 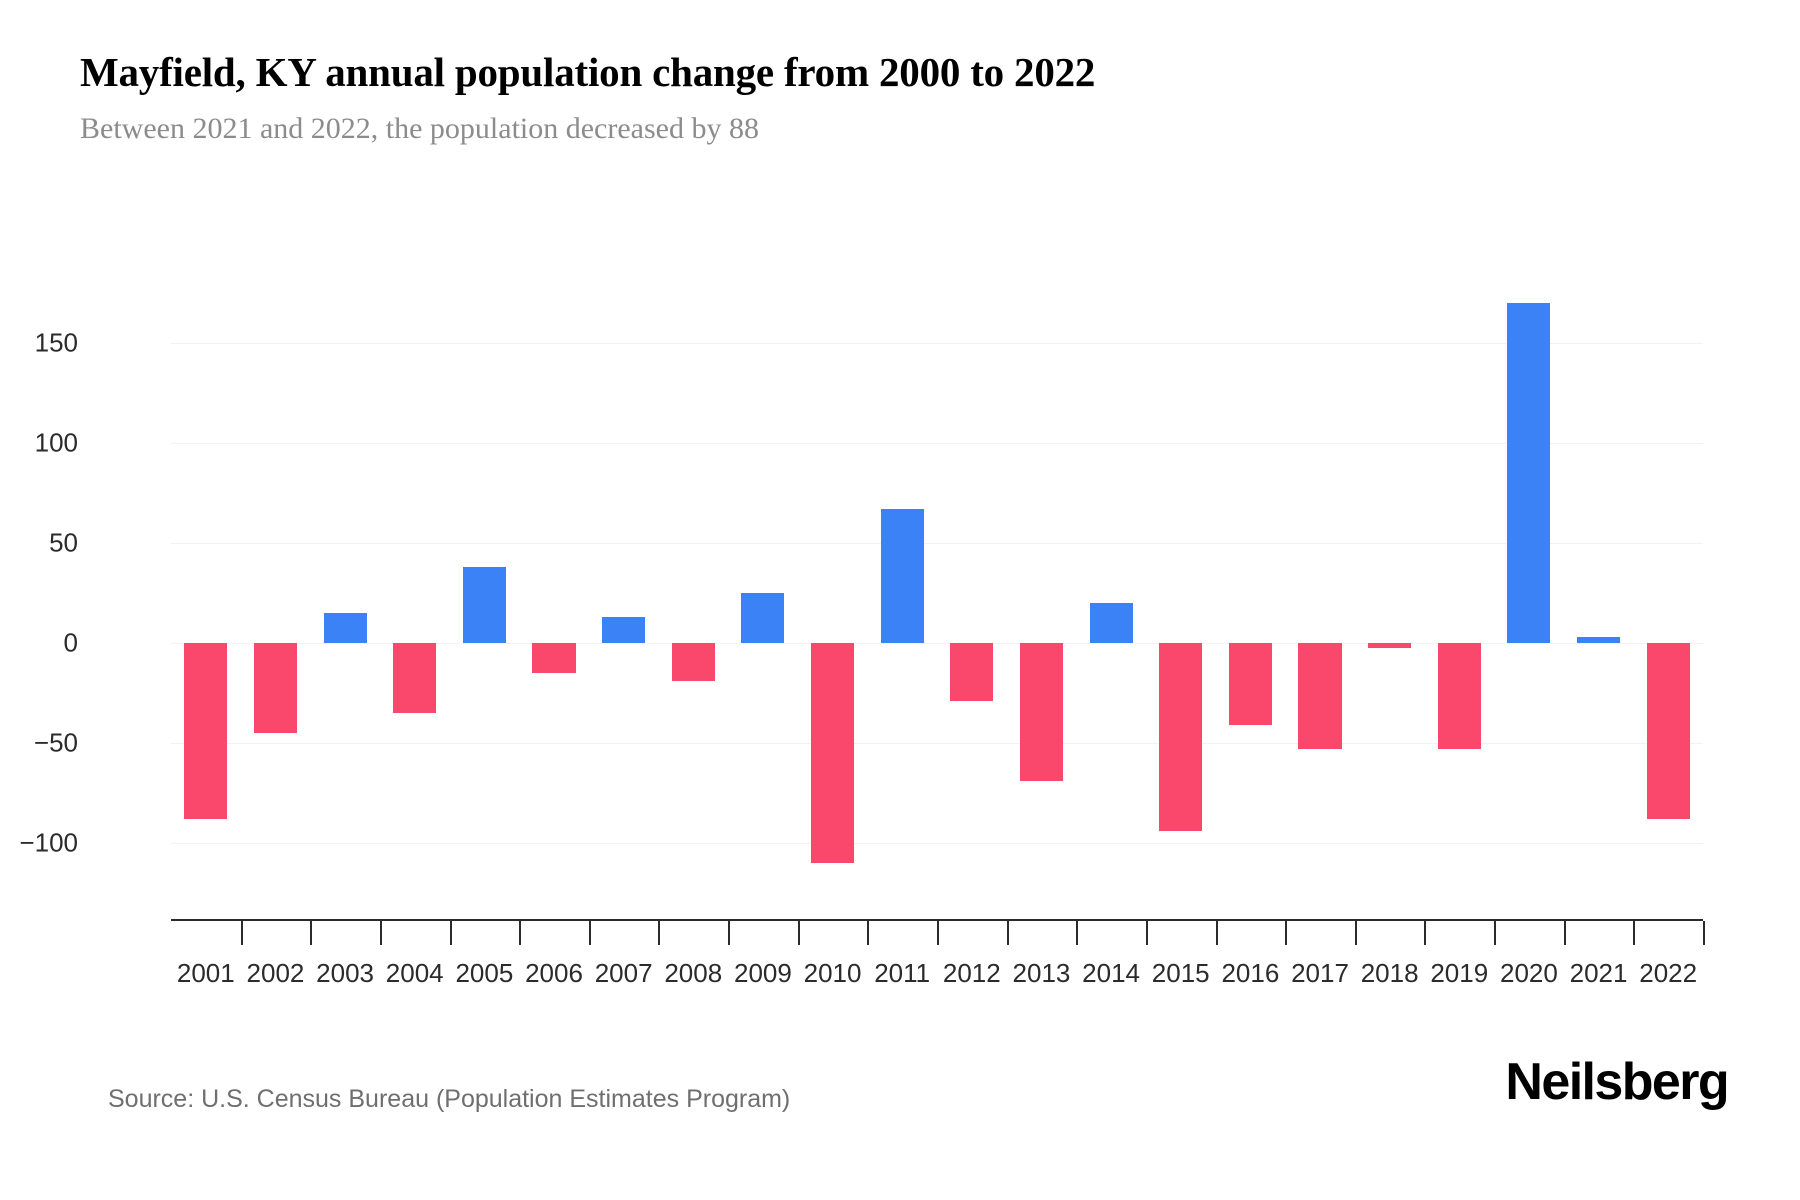 What do you see at coordinates (206, 731) in the screenshot?
I see `bar-2001` at bounding box center [206, 731].